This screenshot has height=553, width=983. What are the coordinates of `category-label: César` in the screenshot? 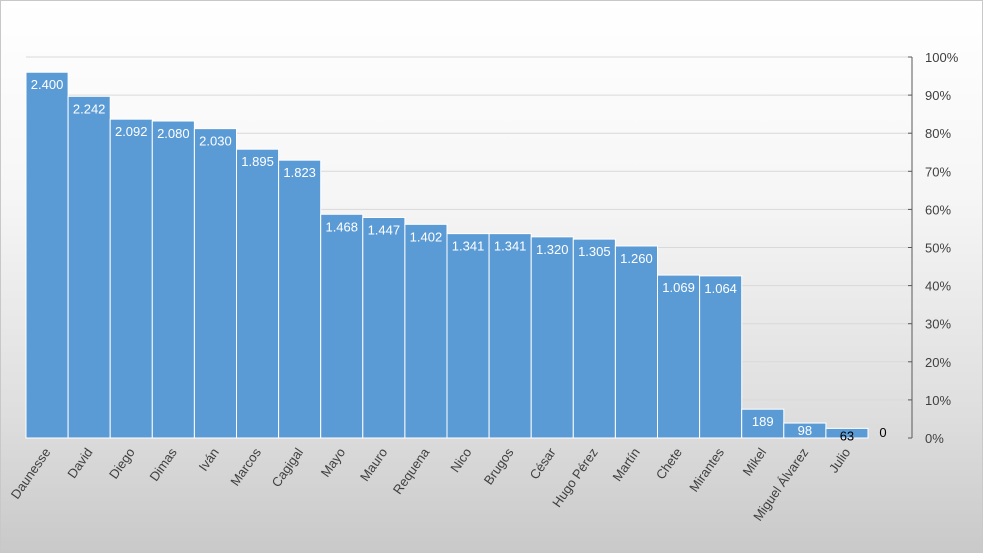 It's located at (543, 464).